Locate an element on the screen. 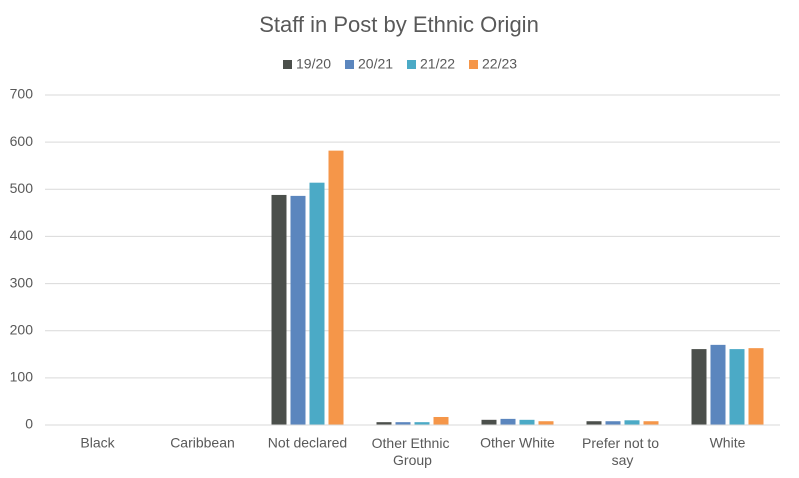 Image resolution: width=799 pixels, height=478 pixels. legend-label: 21/22 is located at coordinates (437, 64).